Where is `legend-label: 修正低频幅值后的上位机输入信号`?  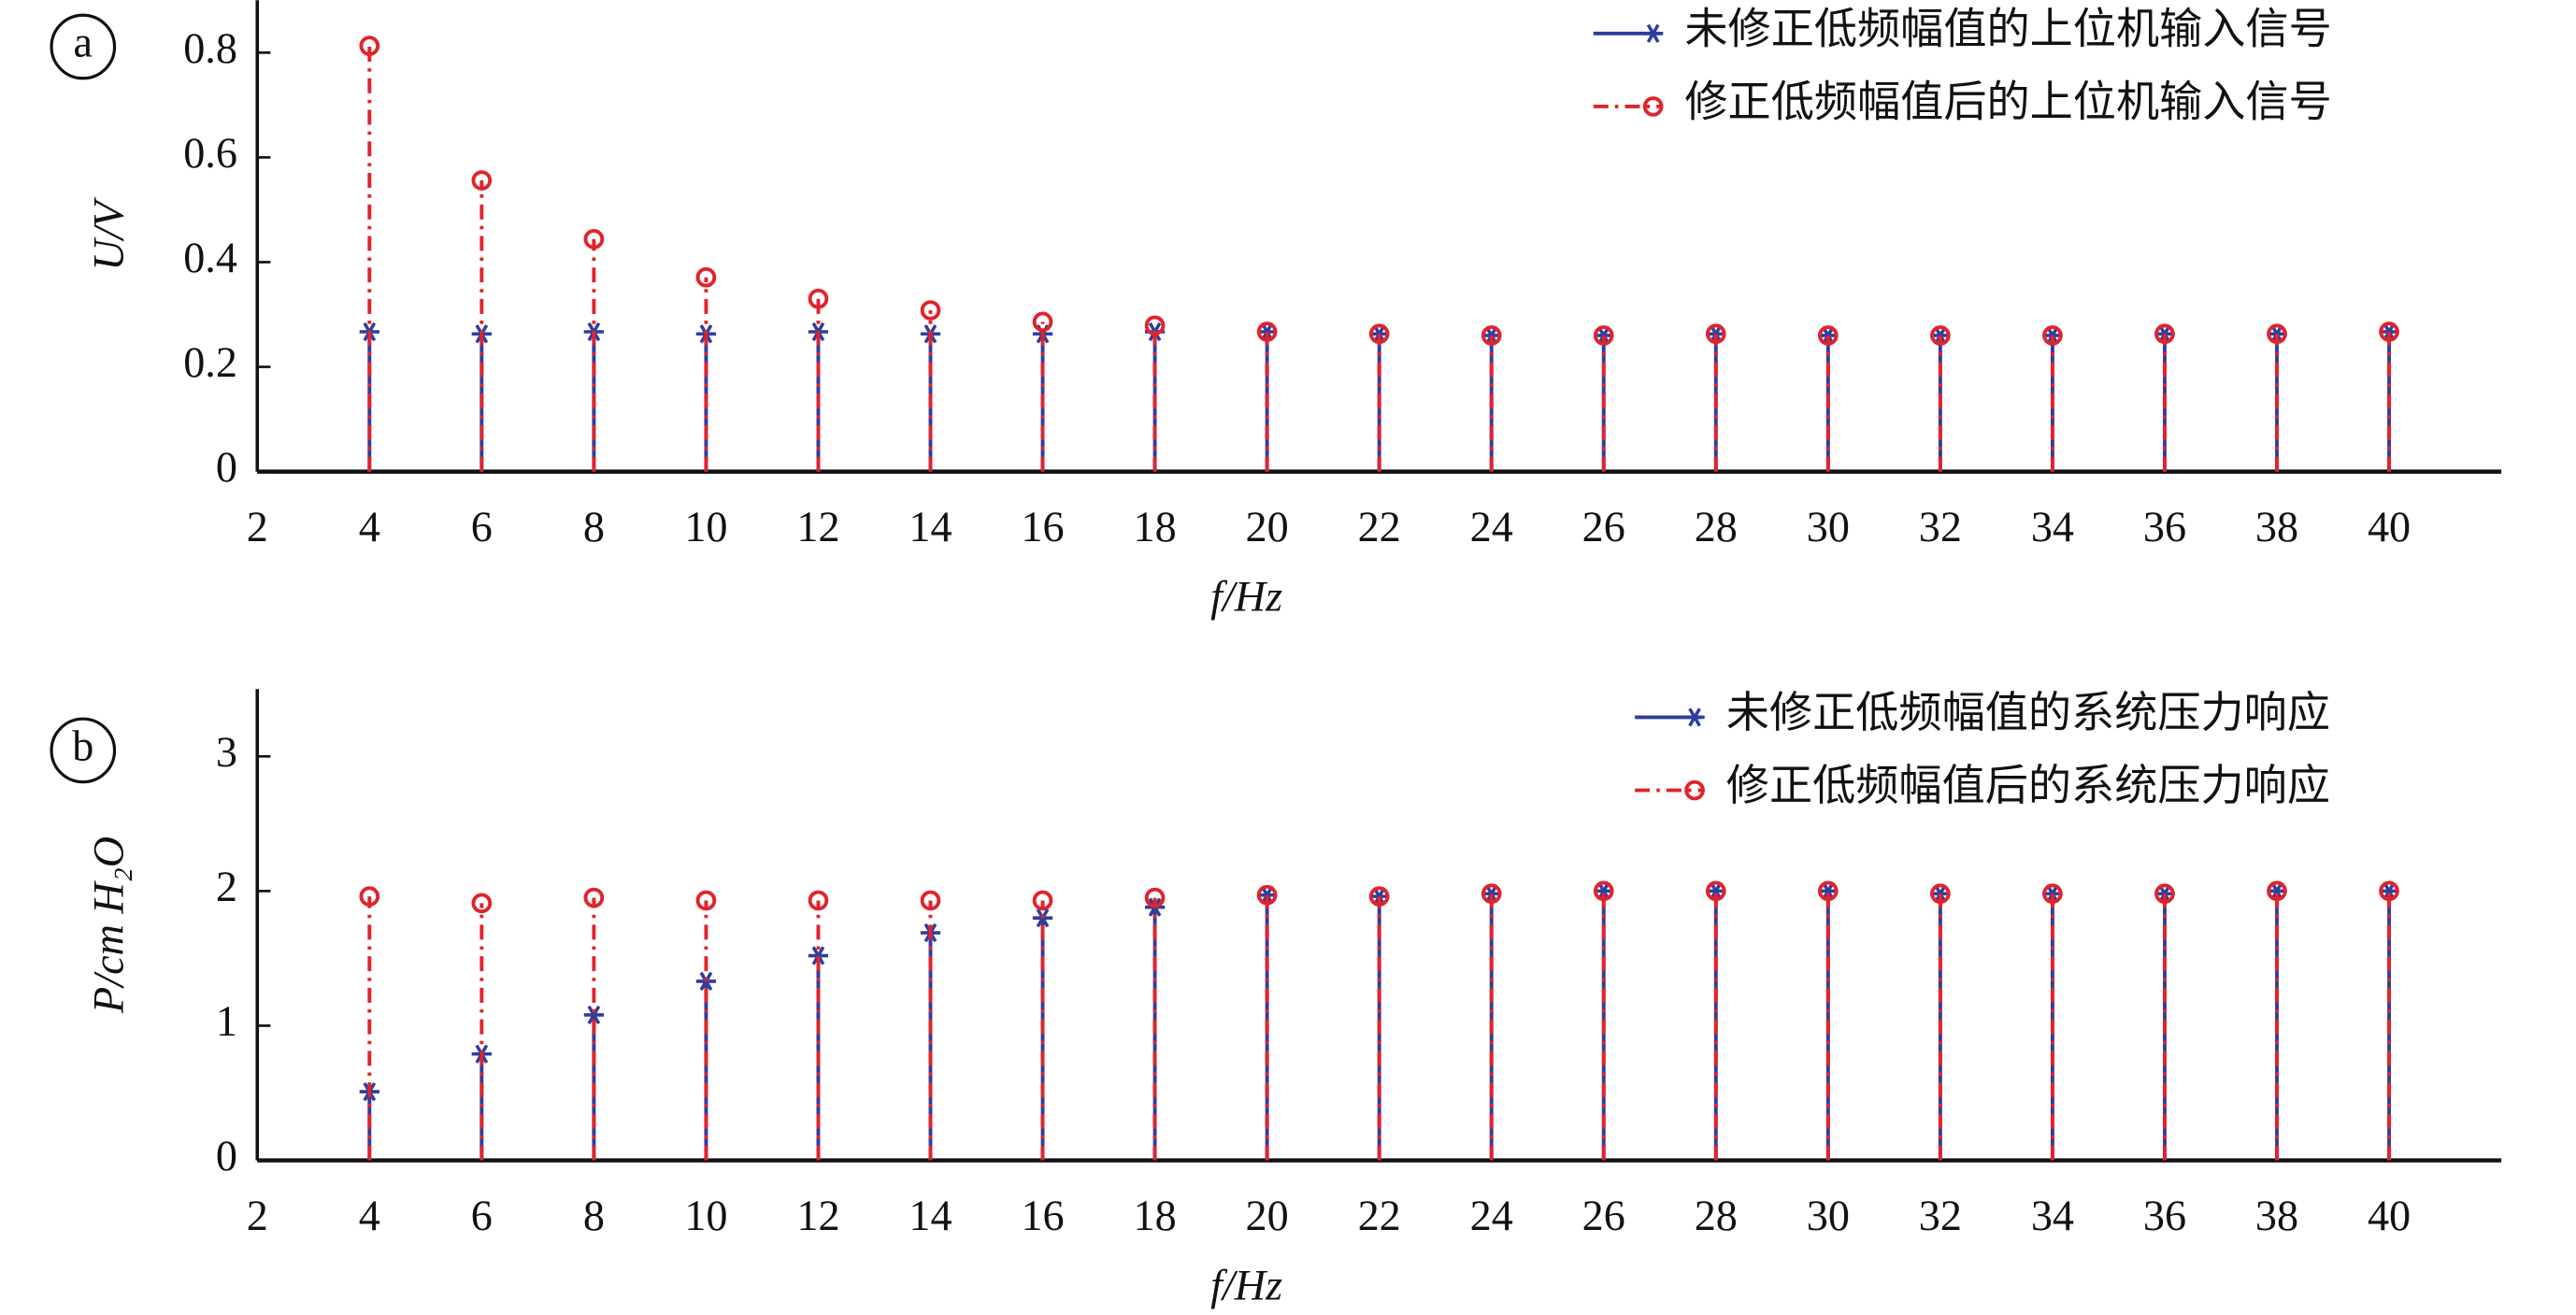 legend-label: 修正低频幅值后的上位机输入信号 is located at coordinates (2008, 102).